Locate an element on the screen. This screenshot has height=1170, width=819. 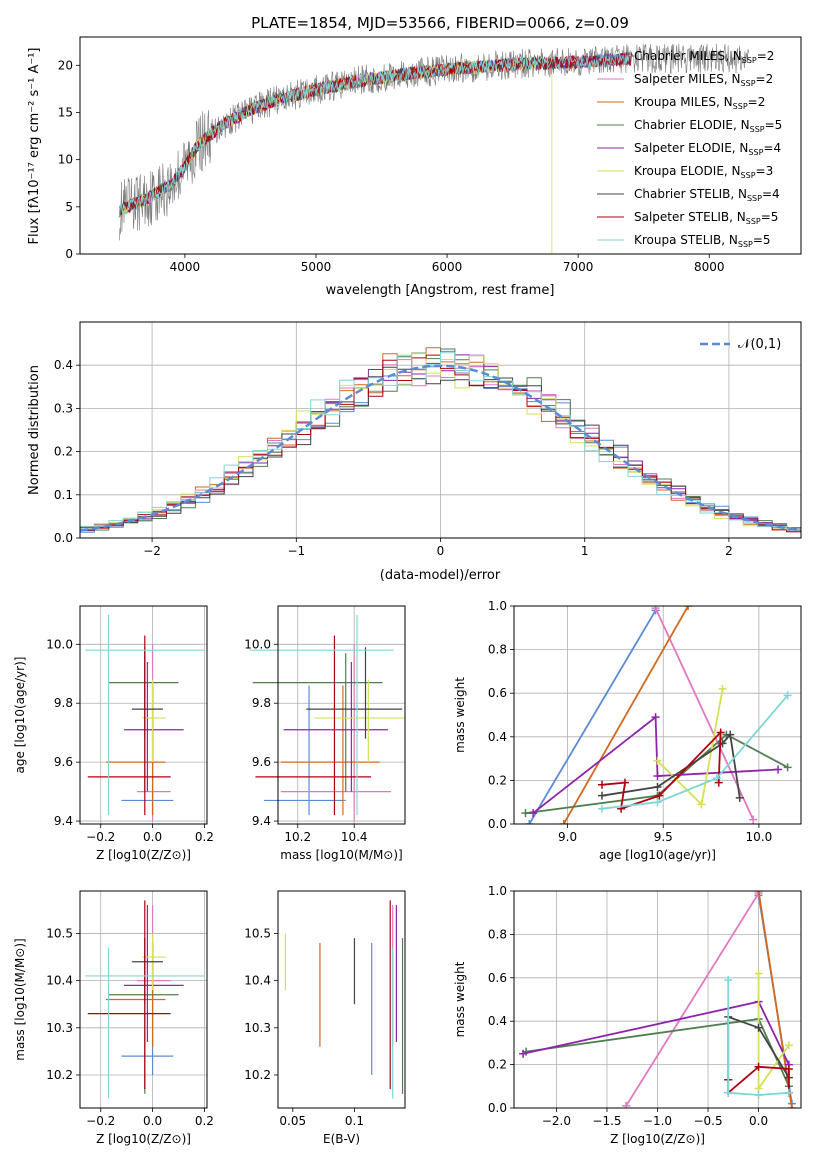
y-axis-label: age [log10(age/yr)] is located at coordinates (20, 715).